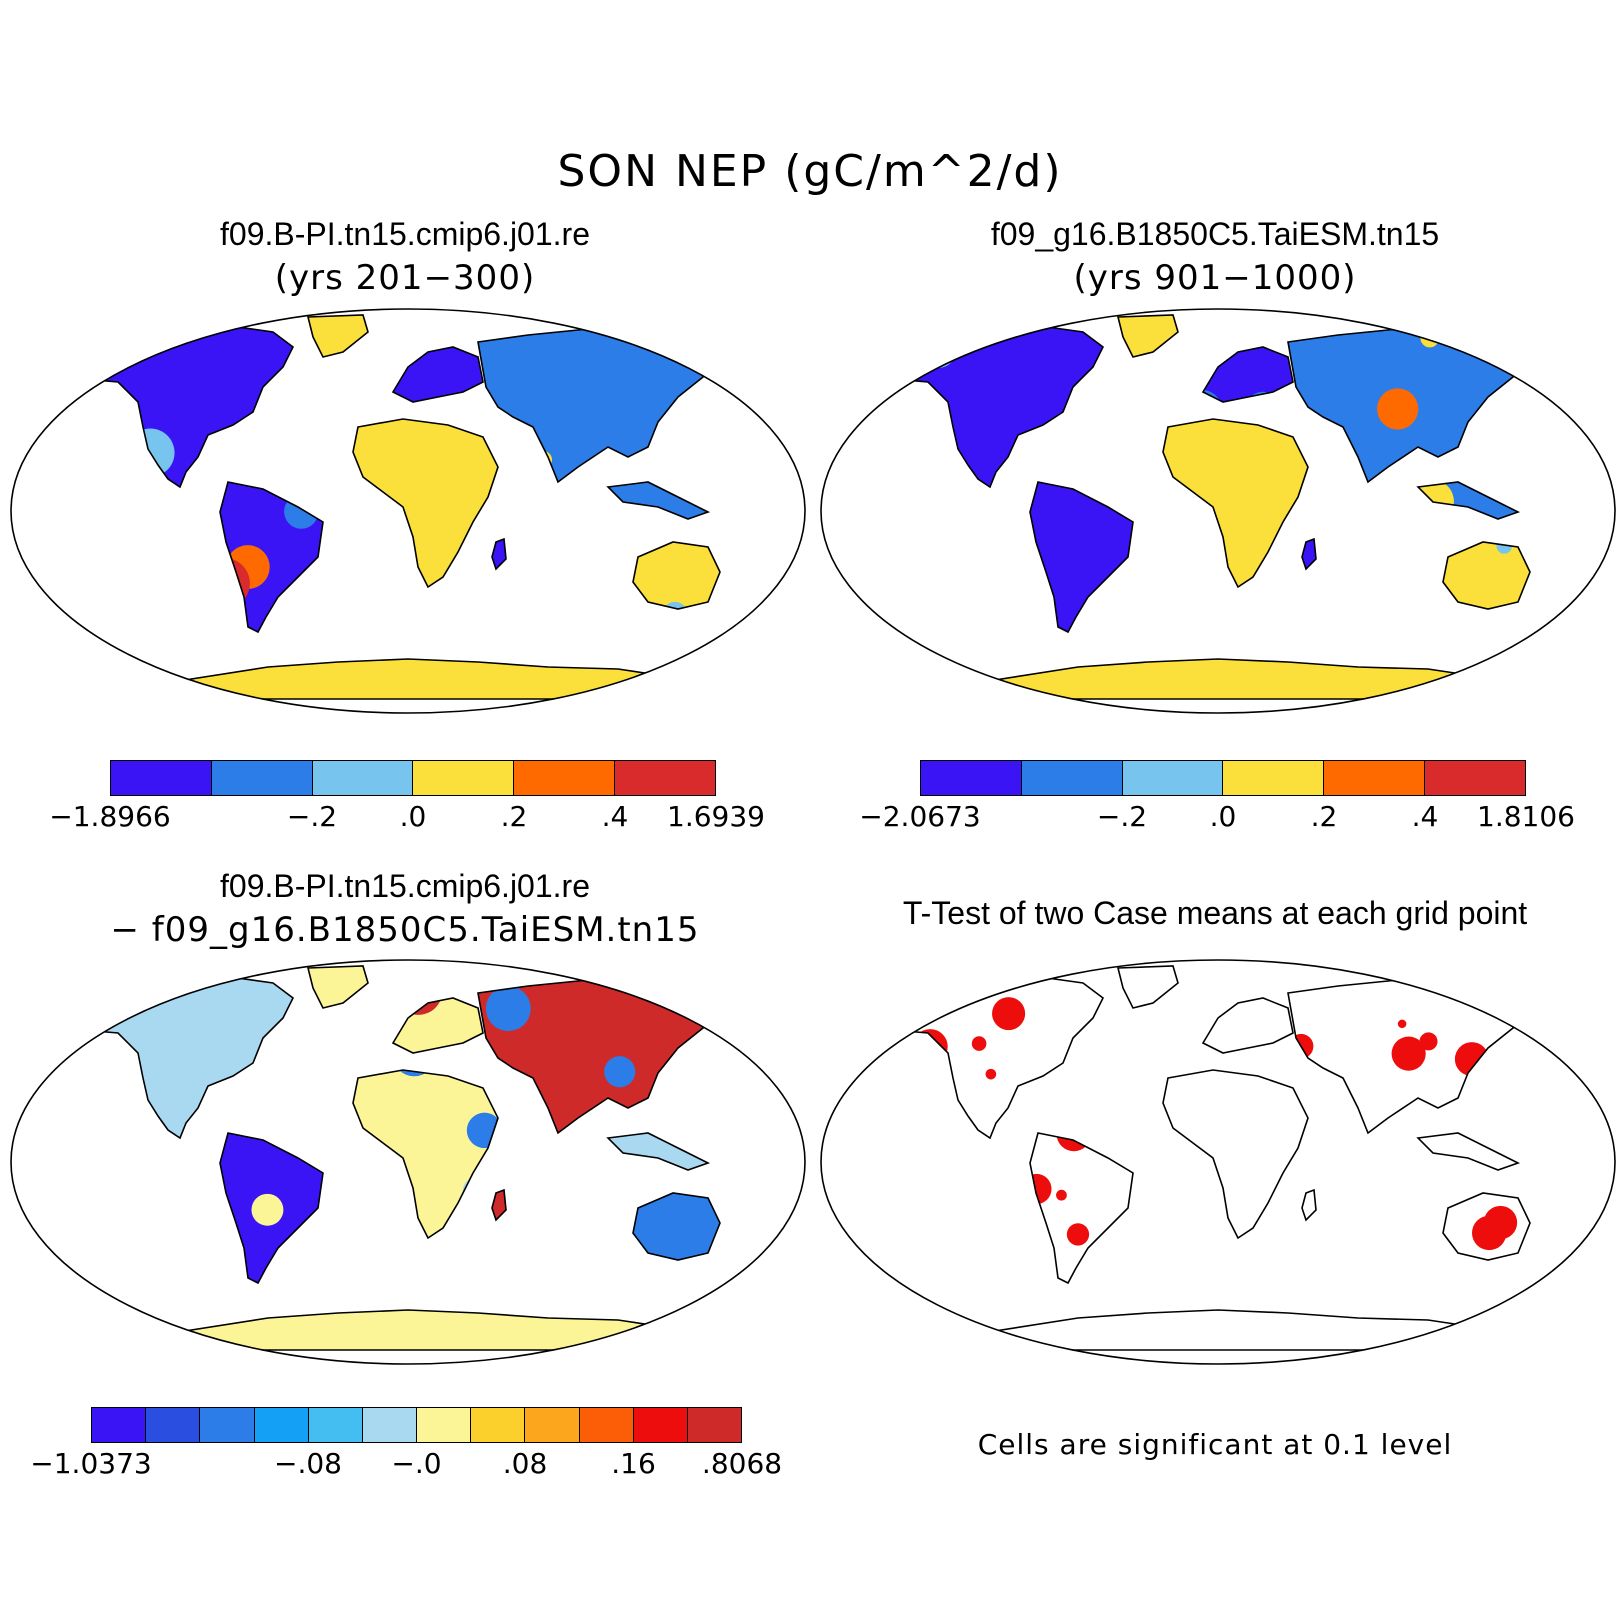 Image resolution: width=1620 pixels, height=1620 pixels. I want to click on continent-asia-fill, so click(590, 1056).